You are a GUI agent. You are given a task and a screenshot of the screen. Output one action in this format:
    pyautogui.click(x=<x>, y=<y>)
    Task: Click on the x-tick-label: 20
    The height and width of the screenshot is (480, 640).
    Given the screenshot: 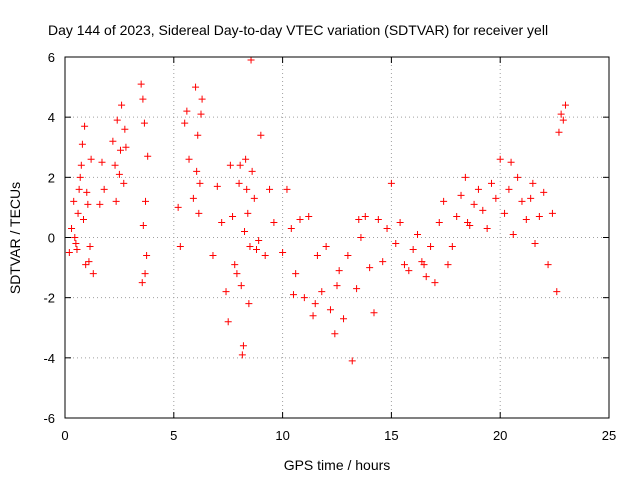 What is the action you would take?
    pyautogui.click(x=500, y=435)
    